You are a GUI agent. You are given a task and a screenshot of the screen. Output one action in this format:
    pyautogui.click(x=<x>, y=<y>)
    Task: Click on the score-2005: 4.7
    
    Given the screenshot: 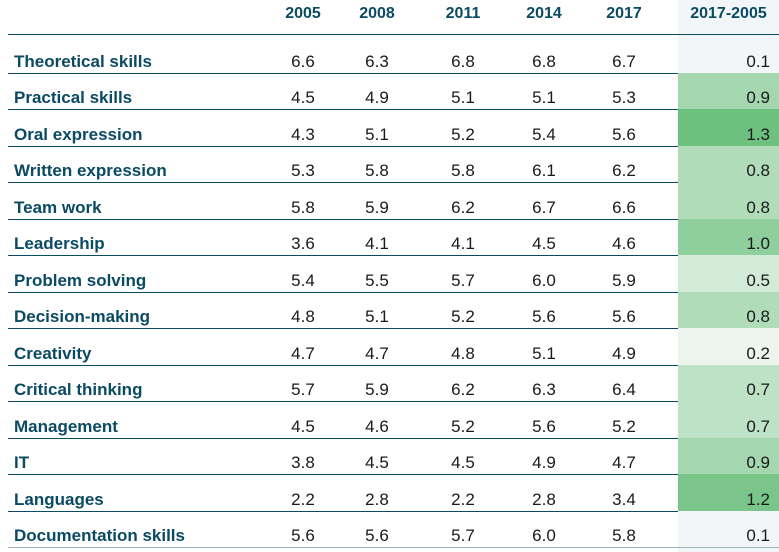 What is the action you would take?
    pyautogui.click(x=303, y=353)
    